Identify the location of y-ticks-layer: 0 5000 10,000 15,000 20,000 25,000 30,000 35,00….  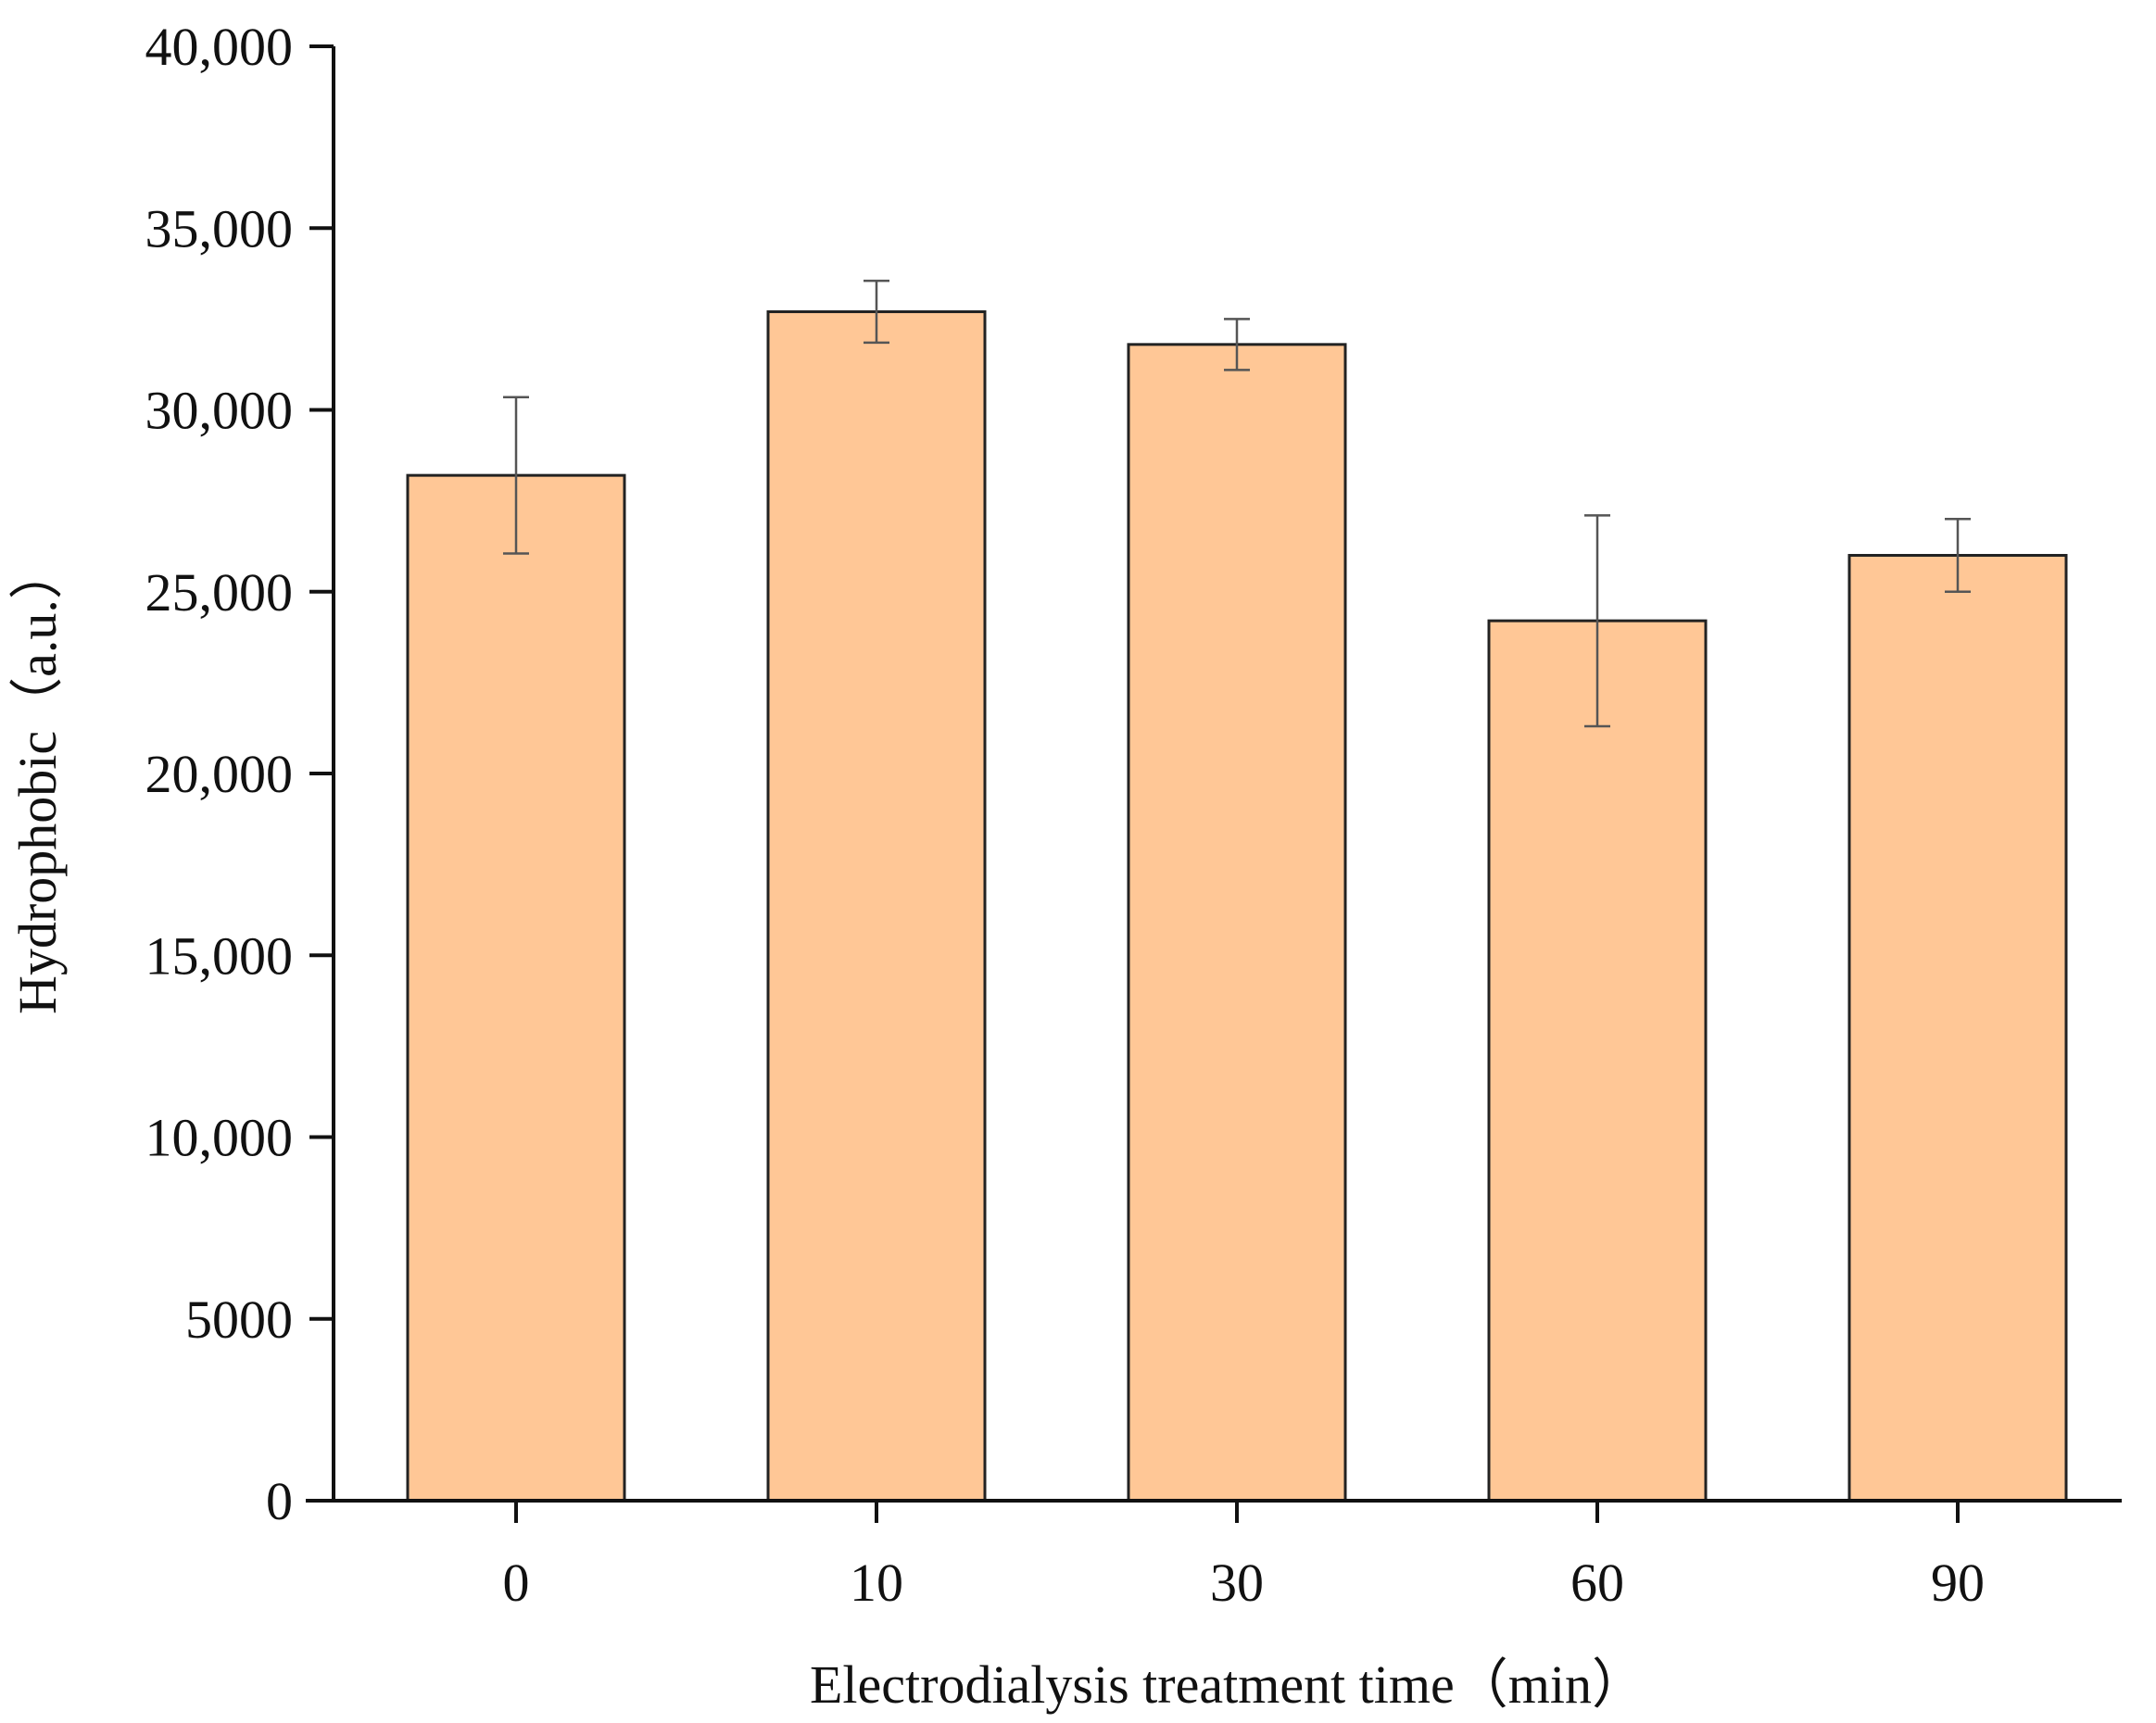
(239, 774).